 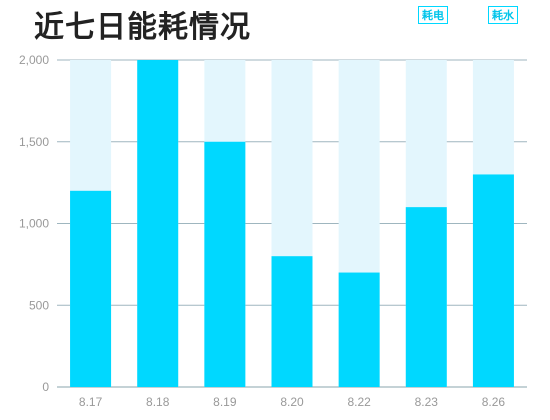 What do you see at coordinates (45, 387) in the screenshot?
I see `y-tick-label: 0` at bounding box center [45, 387].